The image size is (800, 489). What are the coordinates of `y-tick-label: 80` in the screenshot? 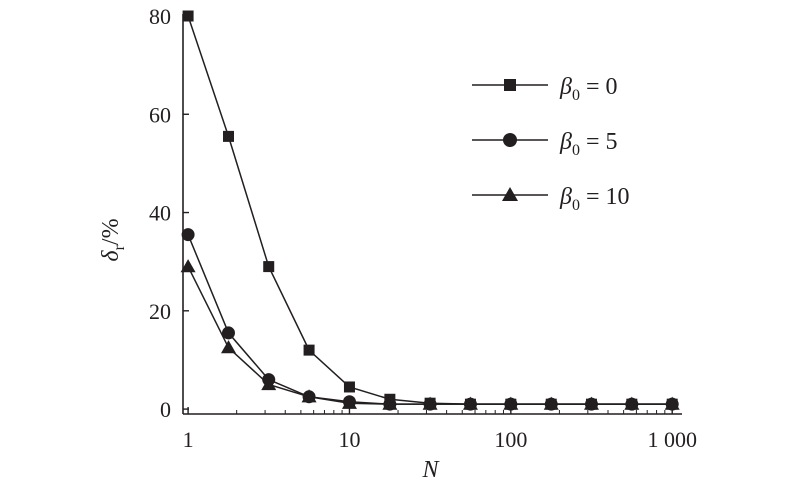 It's located at (160, 16).